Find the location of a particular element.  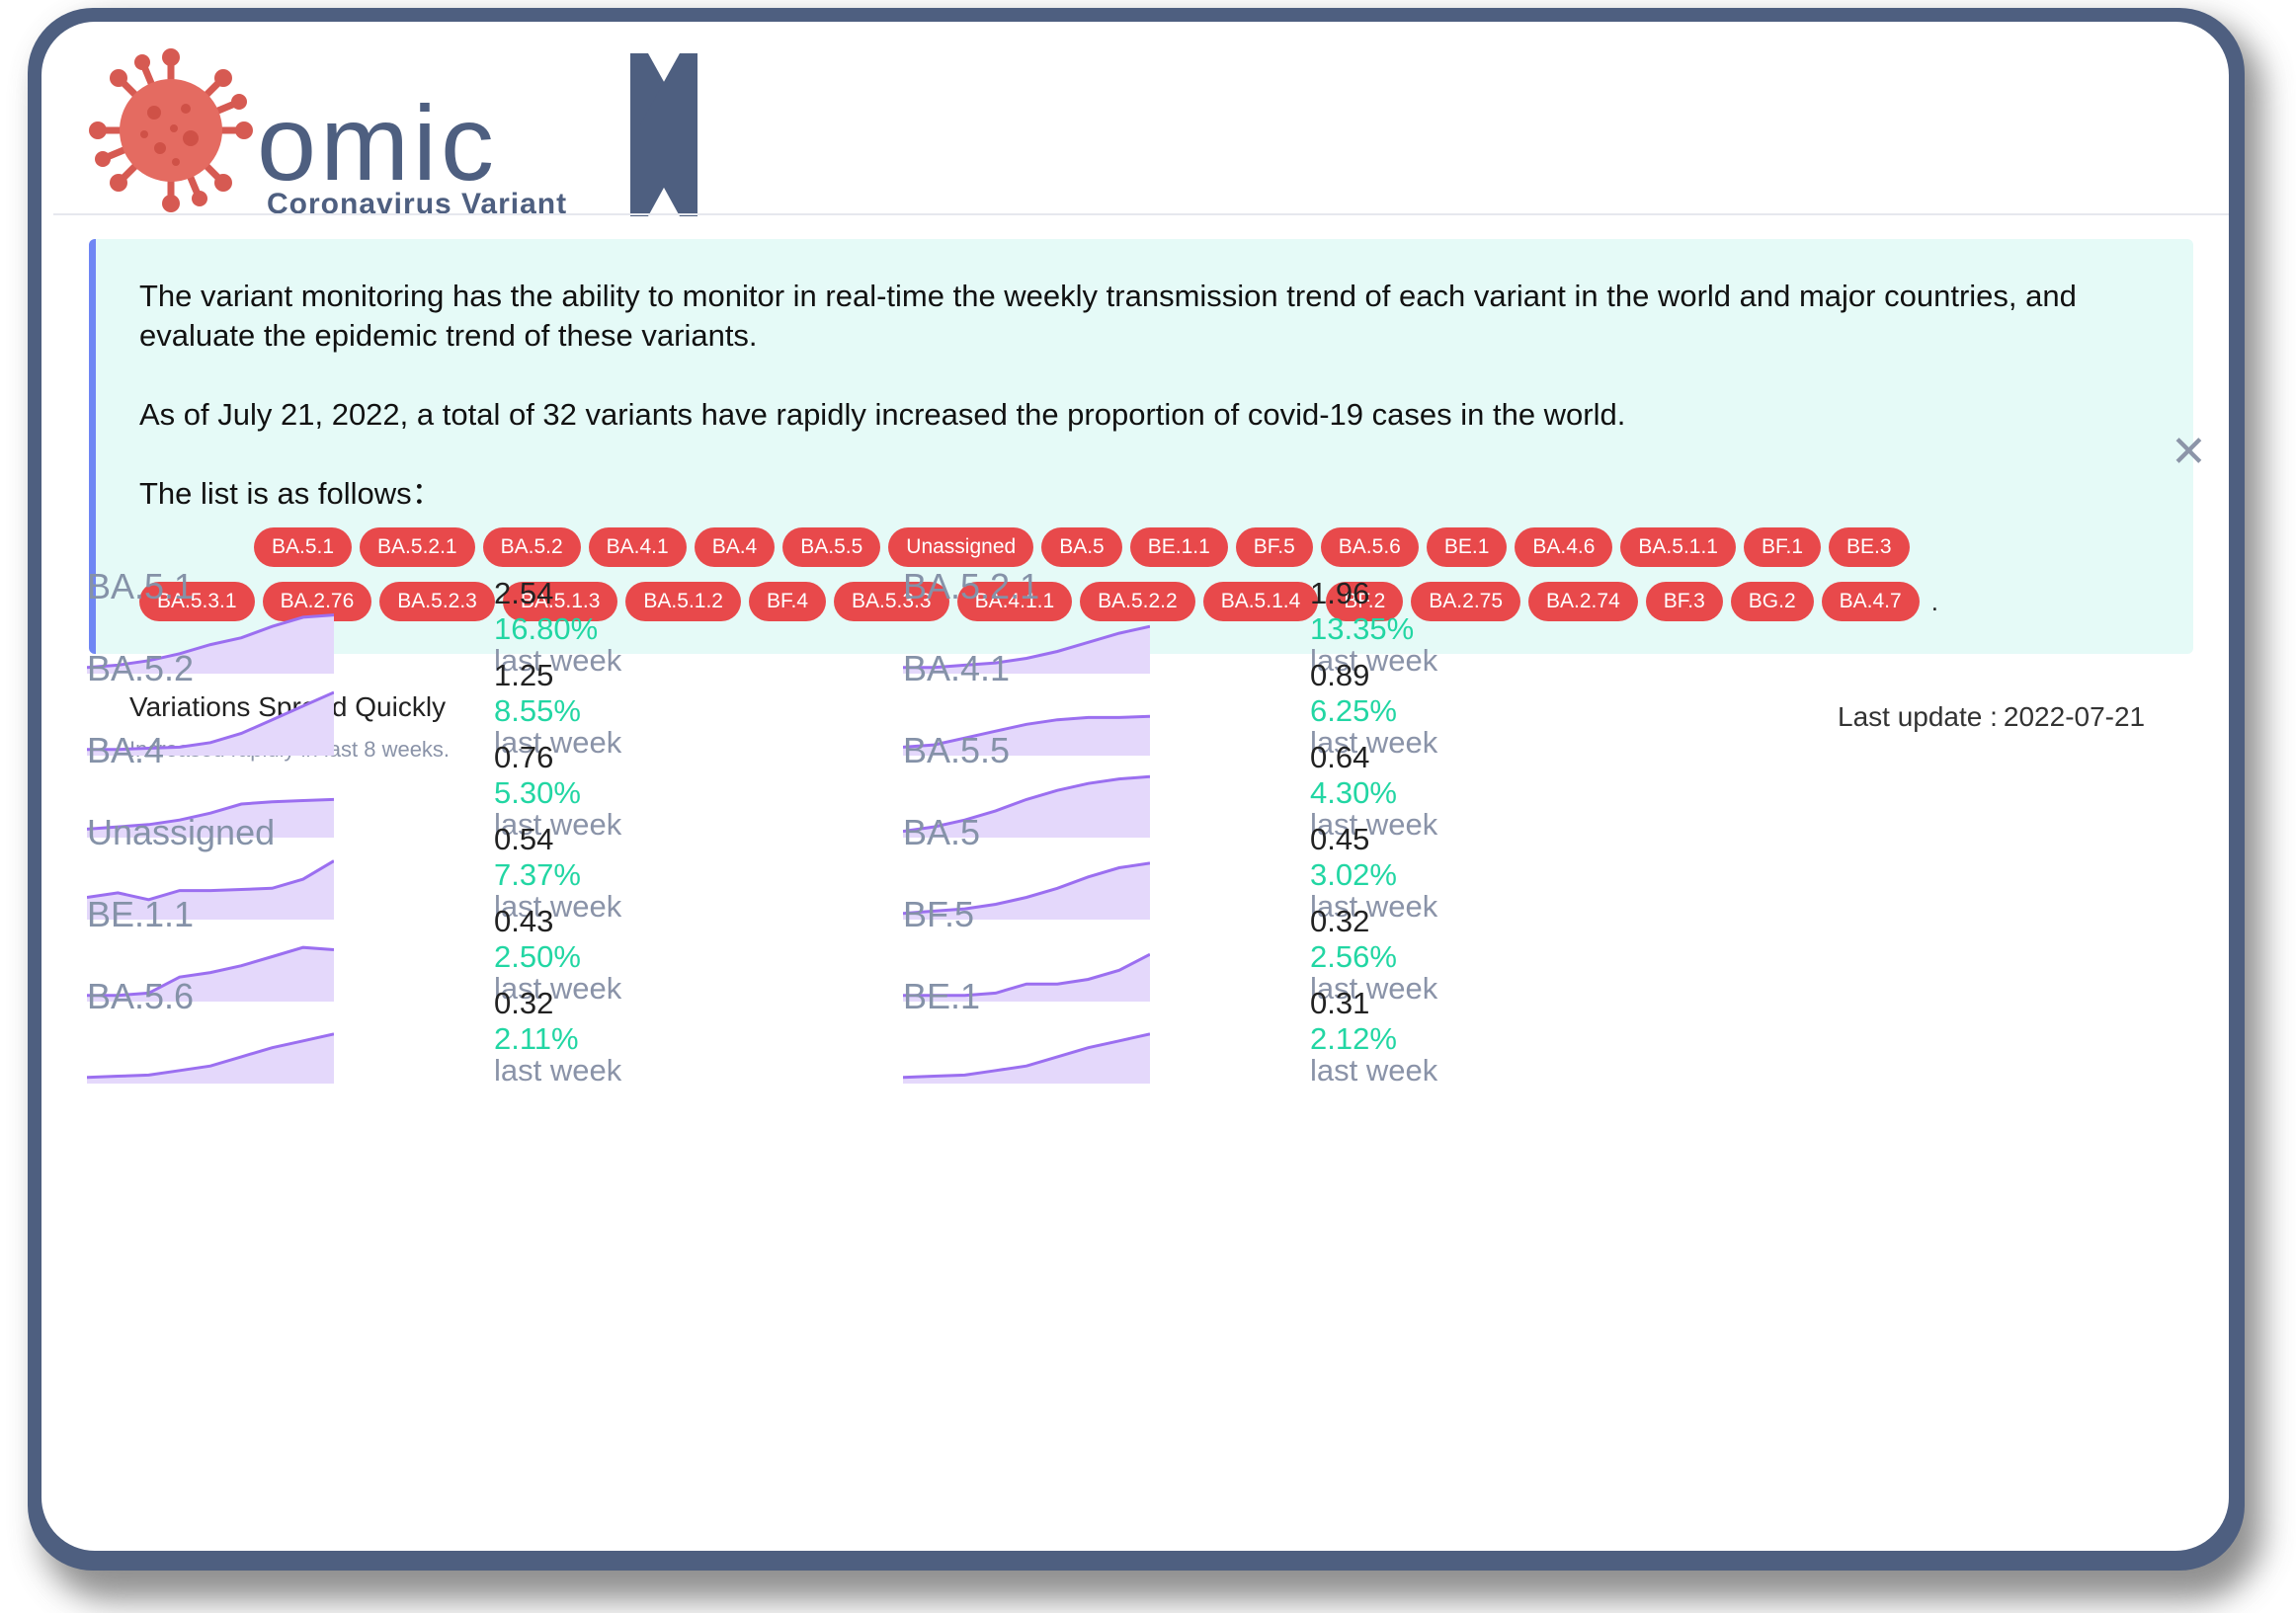

variant-percent: 2.12% is located at coordinates (1353, 1038).